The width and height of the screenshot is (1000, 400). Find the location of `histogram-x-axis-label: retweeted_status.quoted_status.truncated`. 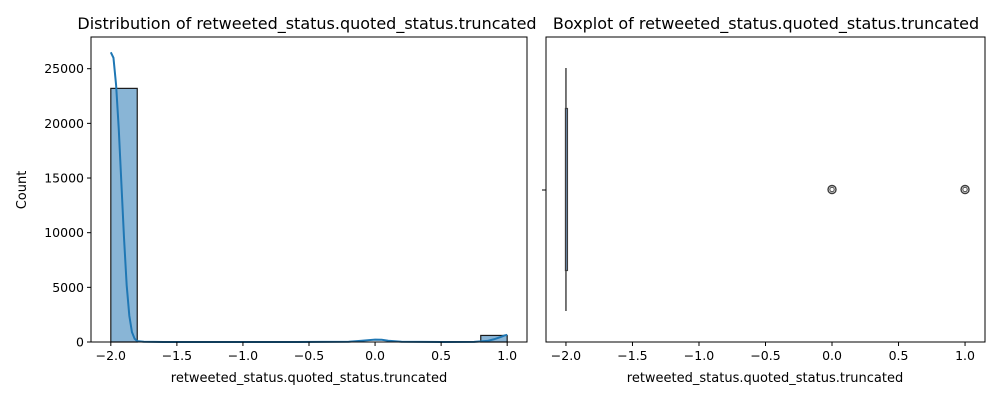

histogram-x-axis-label: retweeted_status.quoted_status.truncated is located at coordinates (309, 378).